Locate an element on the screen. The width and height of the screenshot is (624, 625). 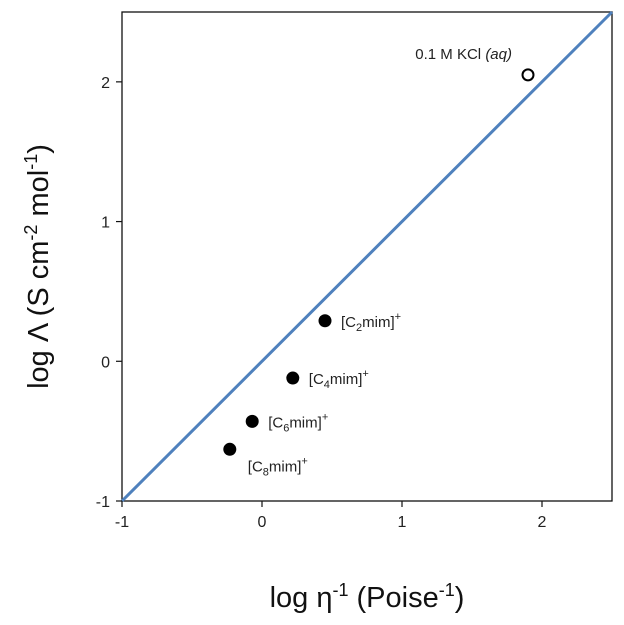
point-label: [C4mim]+ is located at coordinates (339, 379).